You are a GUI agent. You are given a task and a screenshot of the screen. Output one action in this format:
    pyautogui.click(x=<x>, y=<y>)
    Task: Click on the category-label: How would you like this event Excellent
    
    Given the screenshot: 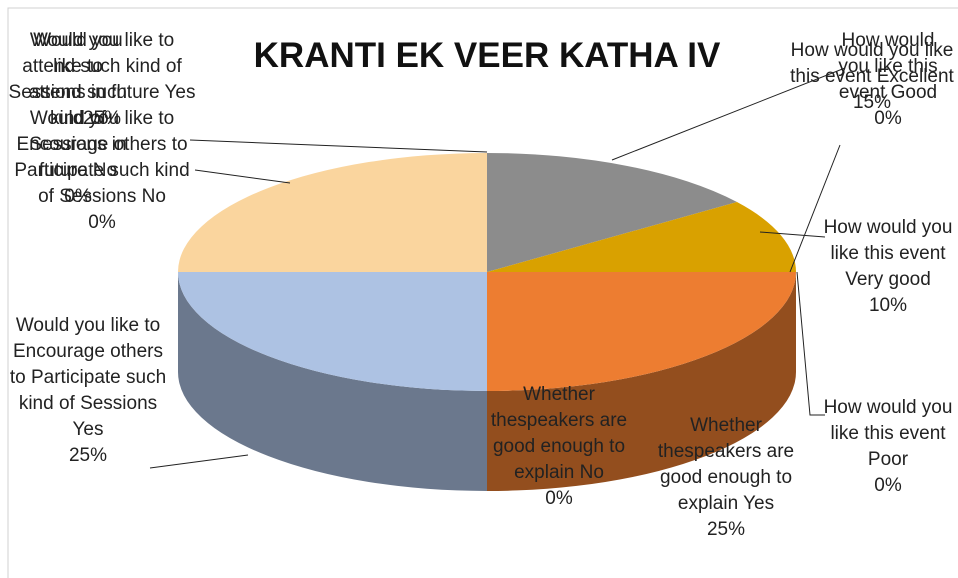 What is the action you would take?
    pyautogui.click(x=872, y=63)
    